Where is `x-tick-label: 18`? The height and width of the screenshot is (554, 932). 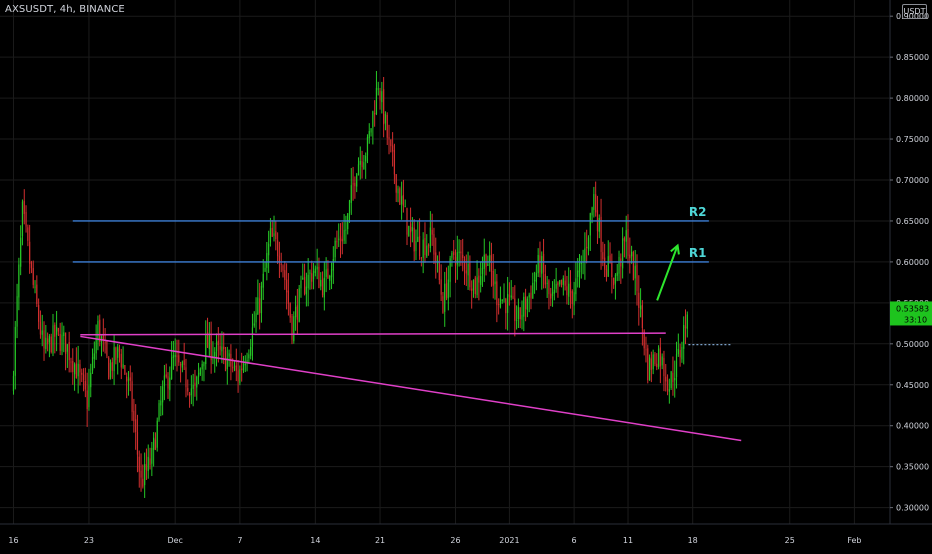 x-tick-label: 18 is located at coordinates (693, 540).